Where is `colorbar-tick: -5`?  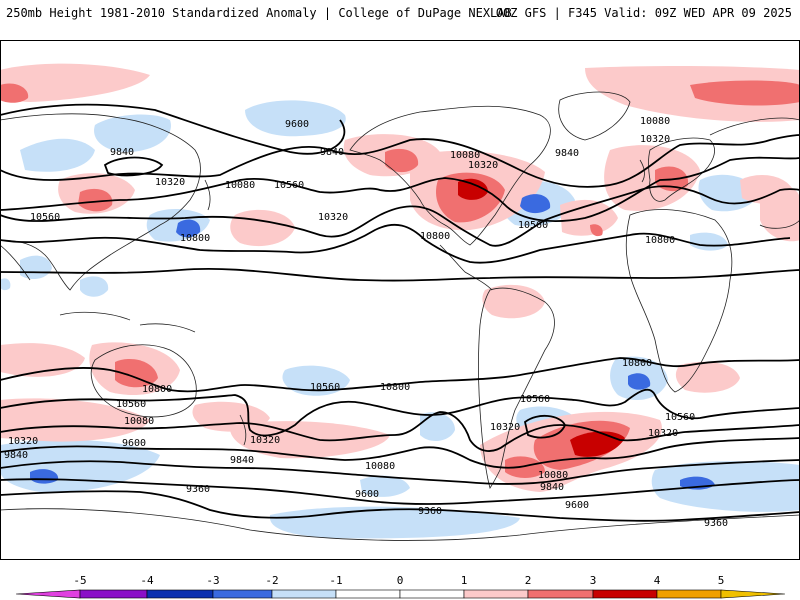
colorbar-tick: -5 is located at coordinates (79, 580).